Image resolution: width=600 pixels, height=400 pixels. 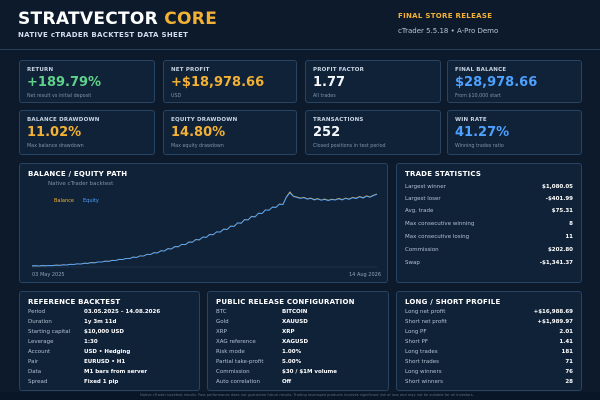 I want to click on config-row: Auto correlation Off, so click(x=298, y=384).